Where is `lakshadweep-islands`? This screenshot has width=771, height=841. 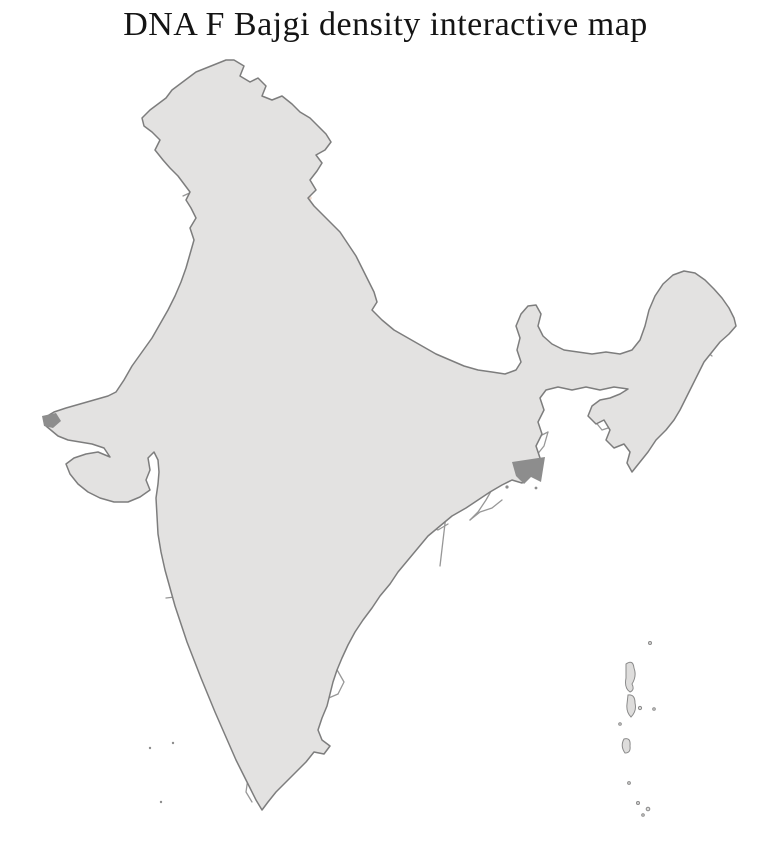 lakshadweep-islands is located at coordinates (161, 772).